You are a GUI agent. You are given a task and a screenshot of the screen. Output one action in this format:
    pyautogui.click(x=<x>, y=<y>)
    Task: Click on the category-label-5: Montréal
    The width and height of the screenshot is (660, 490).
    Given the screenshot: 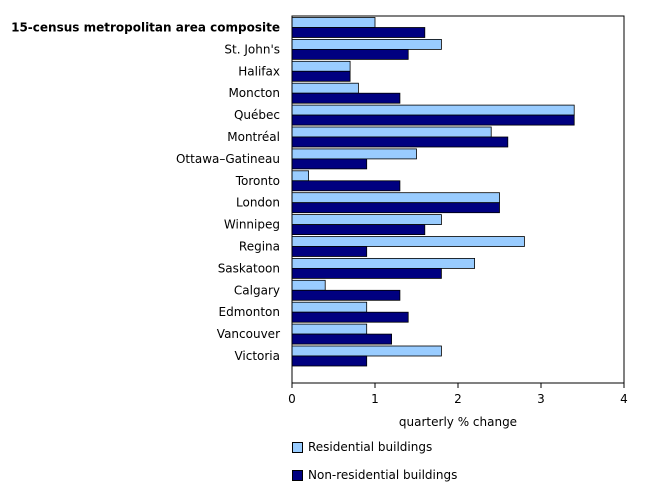 What is the action you would take?
    pyautogui.click(x=253, y=137)
    